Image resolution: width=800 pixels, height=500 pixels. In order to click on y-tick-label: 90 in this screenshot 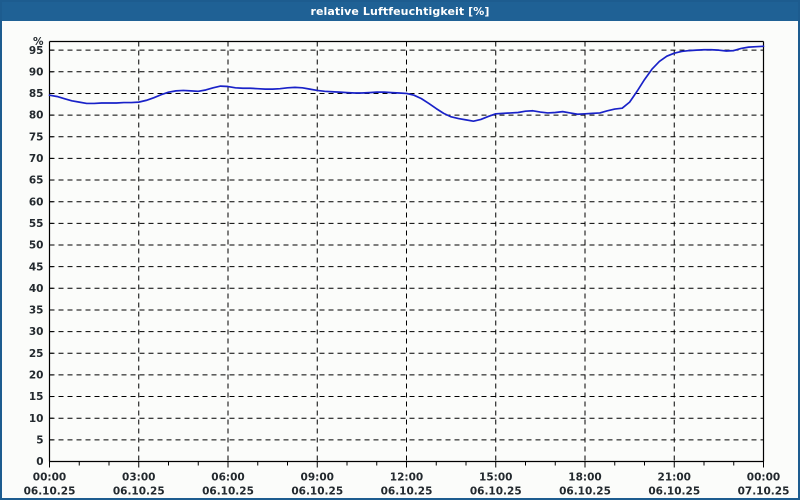, I will do `click(36, 72)`.